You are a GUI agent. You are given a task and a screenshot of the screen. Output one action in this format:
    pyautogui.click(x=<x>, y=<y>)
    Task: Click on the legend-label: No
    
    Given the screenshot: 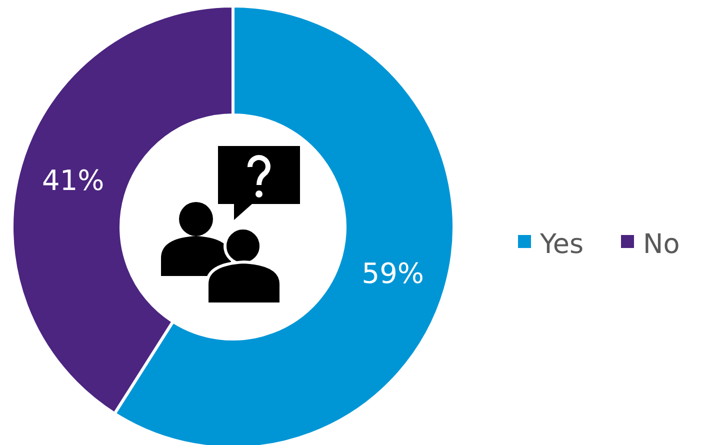 What is the action you would take?
    pyautogui.click(x=661, y=244)
    